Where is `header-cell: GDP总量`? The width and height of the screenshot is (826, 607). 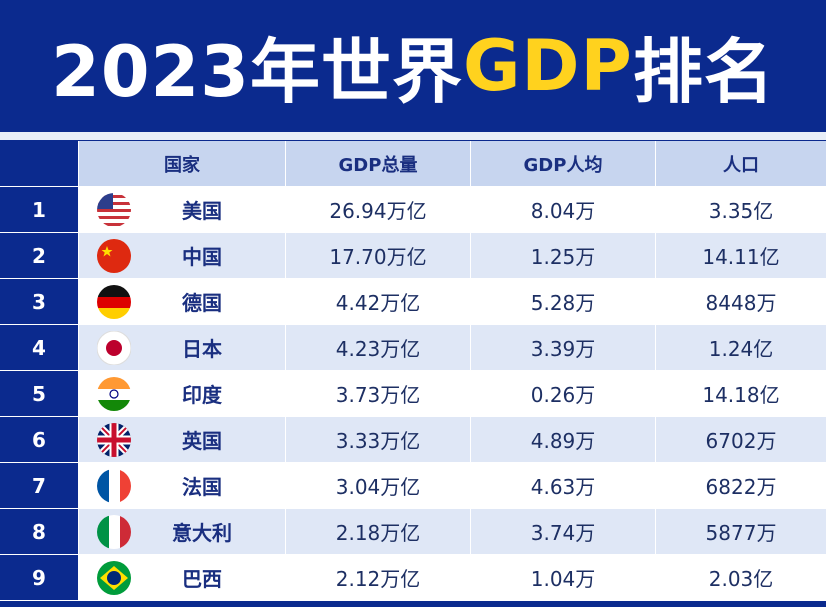
header-cell: GDP总量 is located at coordinates (377, 163).